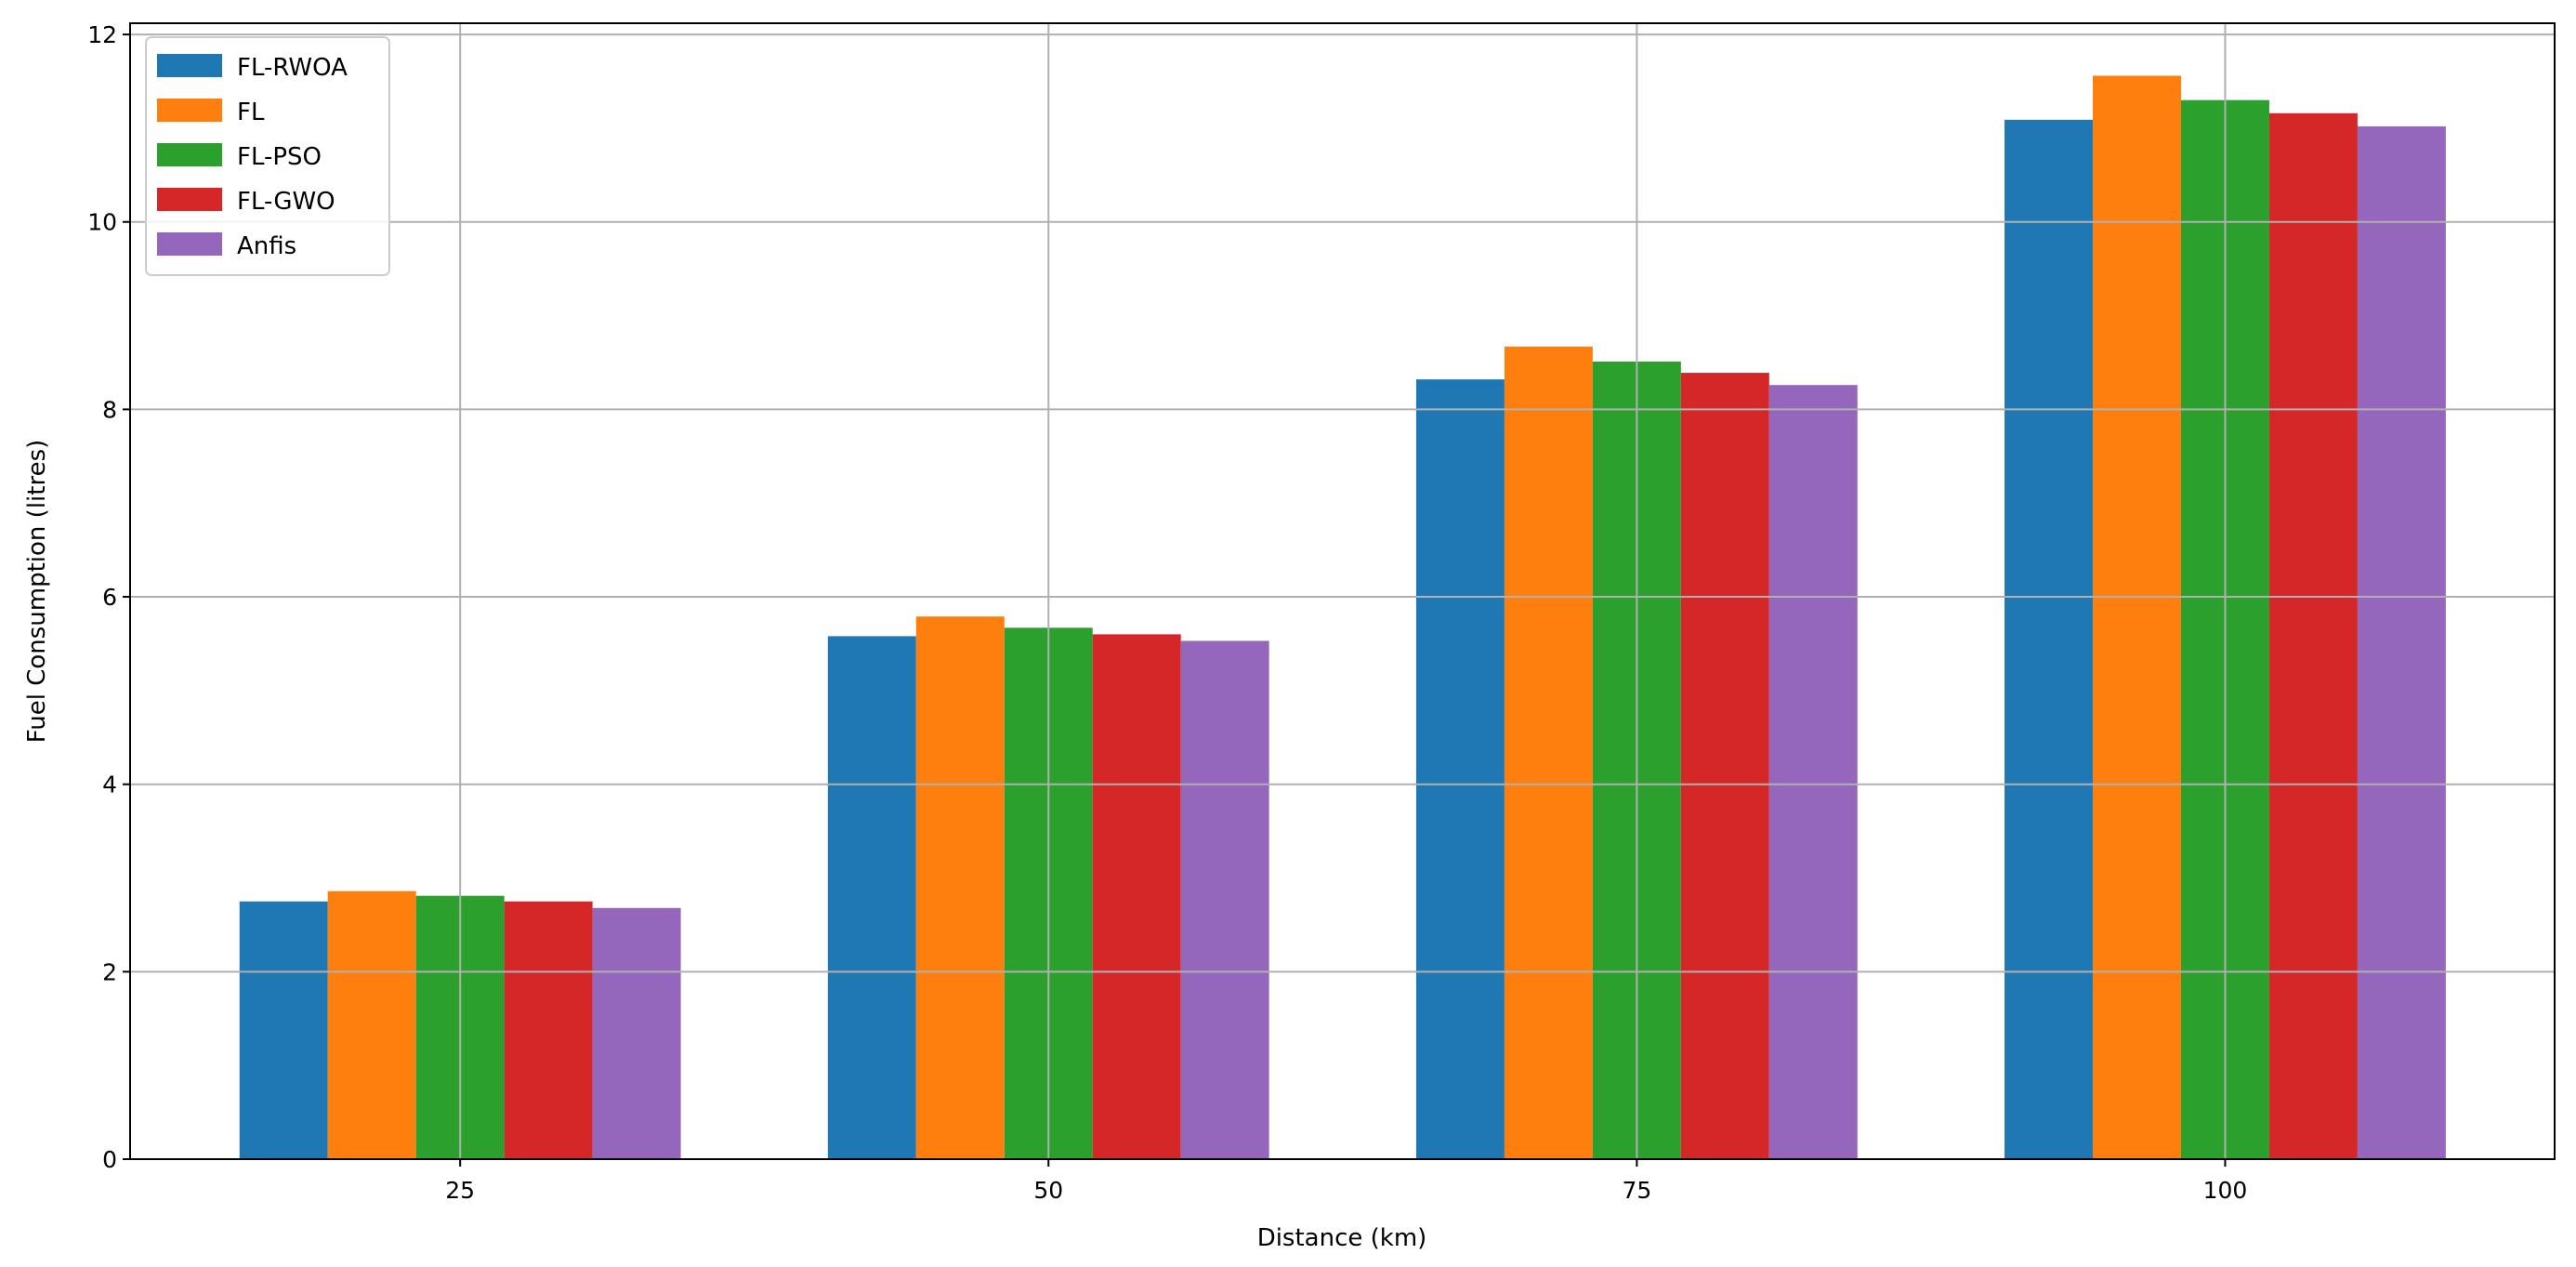  I want to click on y-tick-label: 10, so click(102, 222).